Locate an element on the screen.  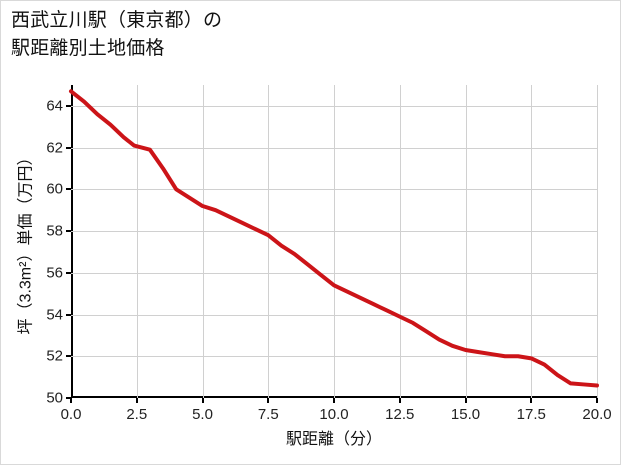
y-tick-label: 60 is located at coordinates (54, 189).